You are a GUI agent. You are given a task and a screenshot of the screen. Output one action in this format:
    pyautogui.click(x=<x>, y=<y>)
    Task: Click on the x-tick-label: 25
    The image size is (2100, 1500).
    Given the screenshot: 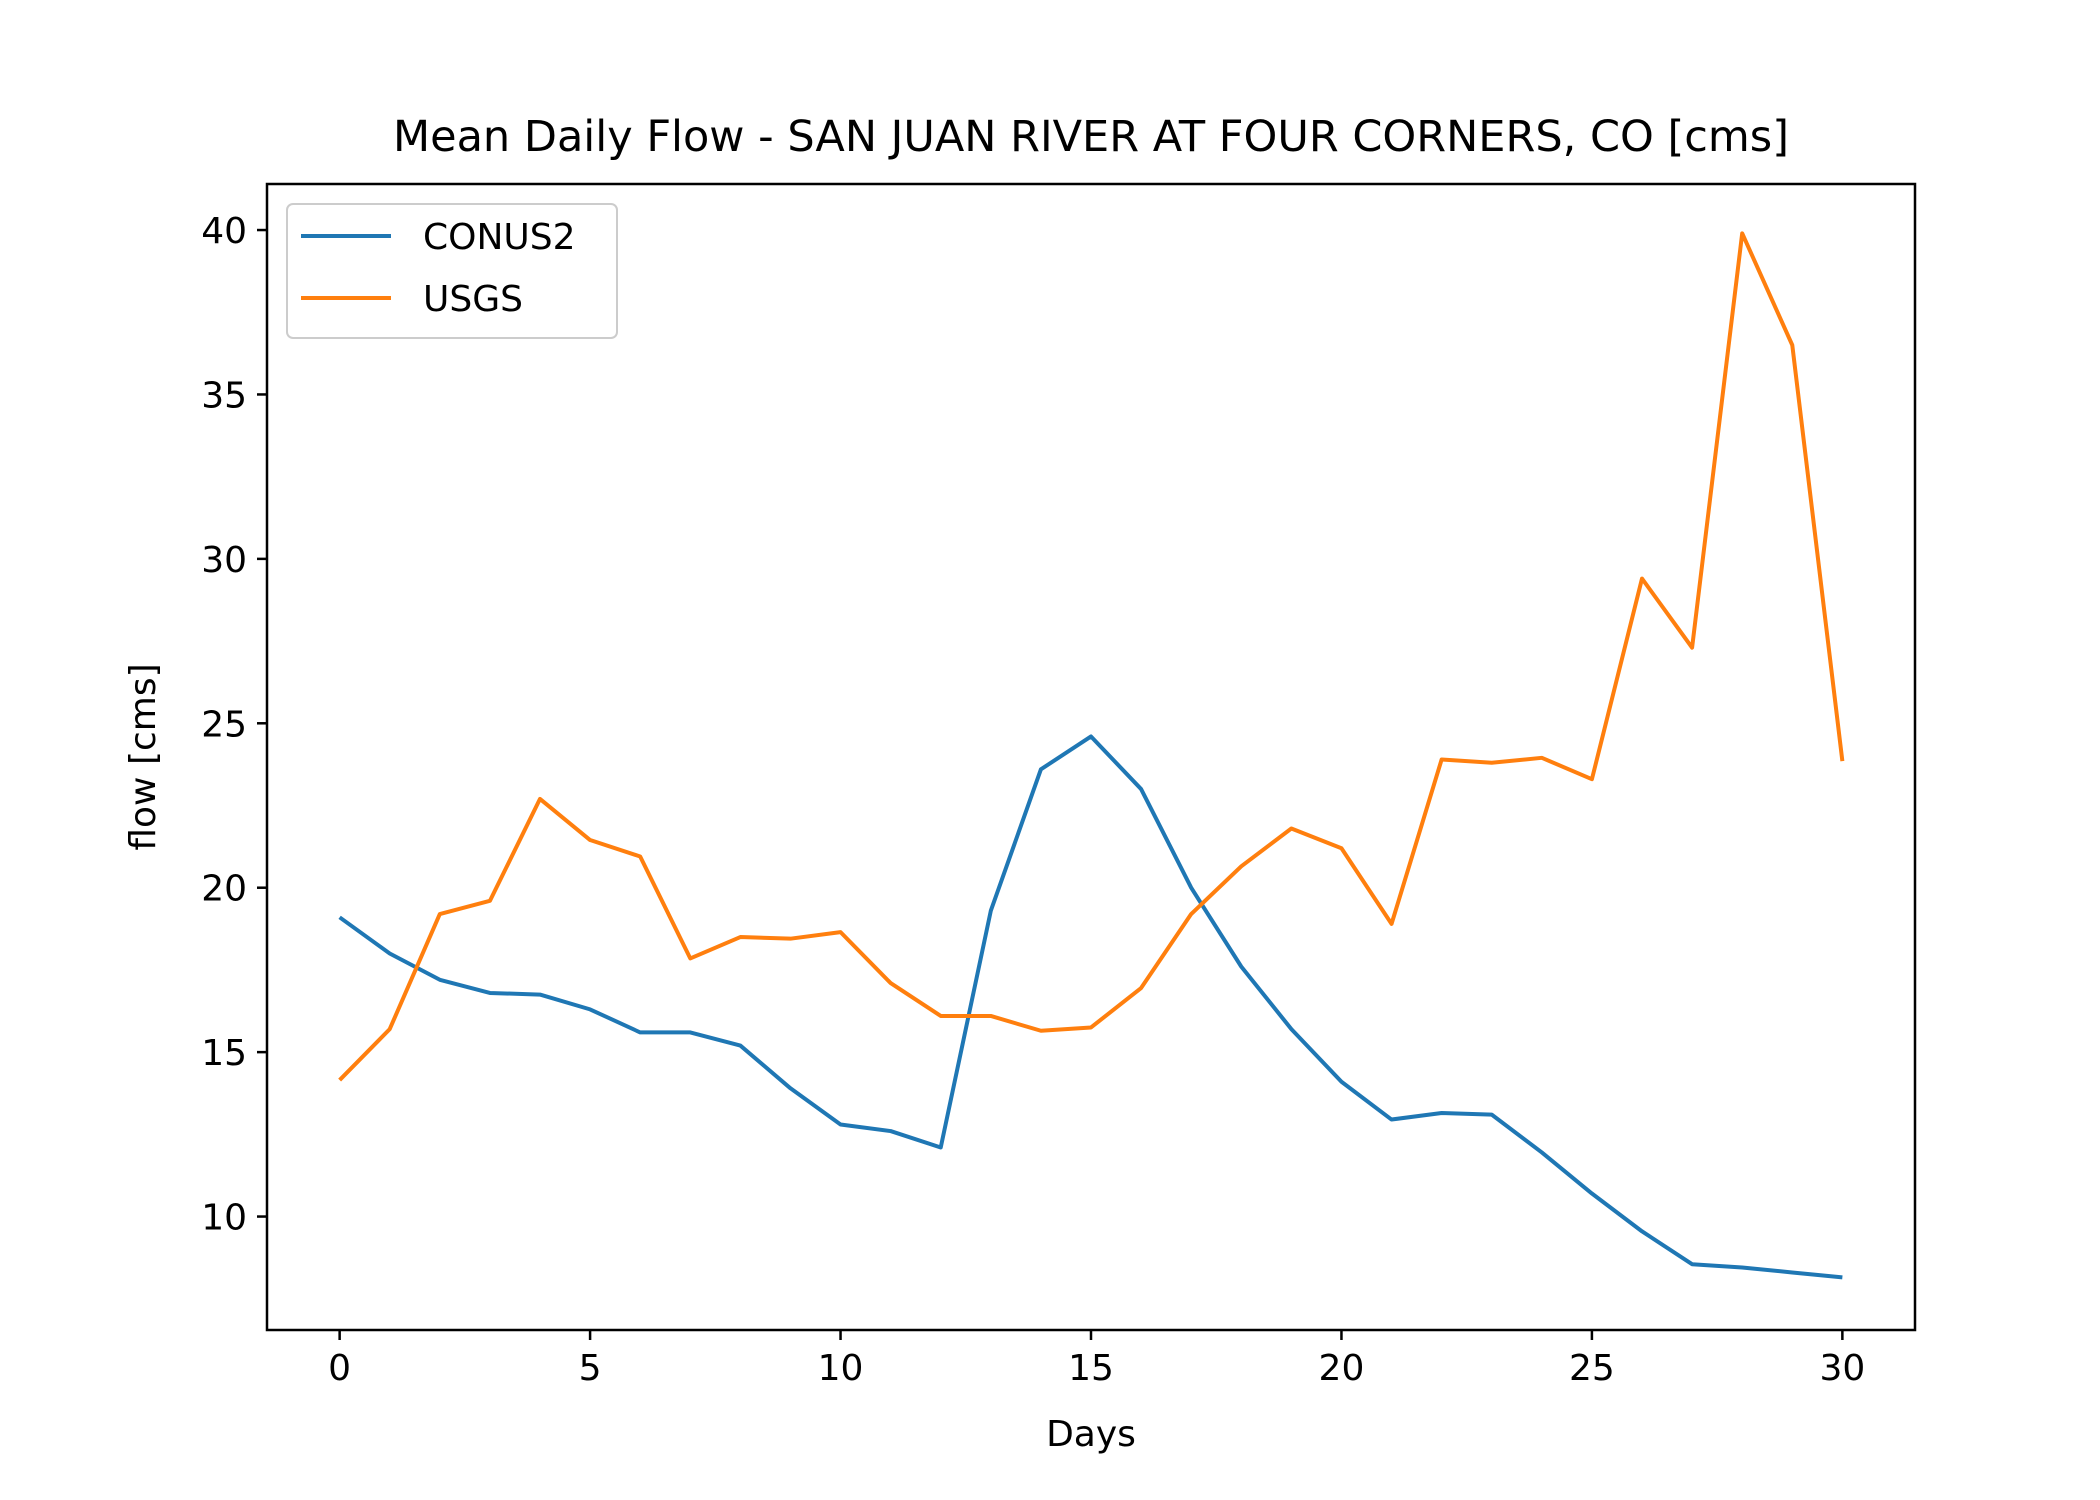 What is the action you would take?
    pyautogui.click(x=1592, y=1368)
    